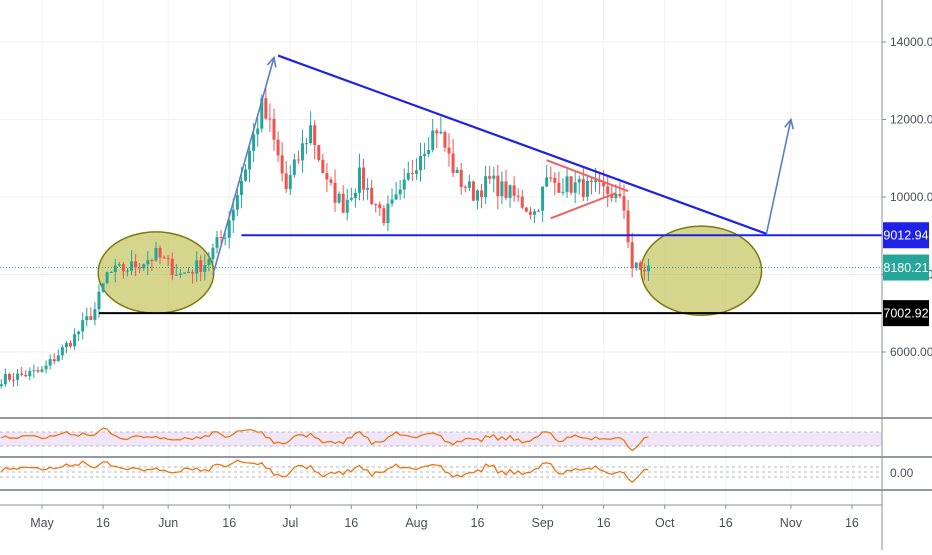  What do you see at coordinates (168, 523) in the screenshot?
I see `x-tick-label: Jun` at bounding box center [168, 523].